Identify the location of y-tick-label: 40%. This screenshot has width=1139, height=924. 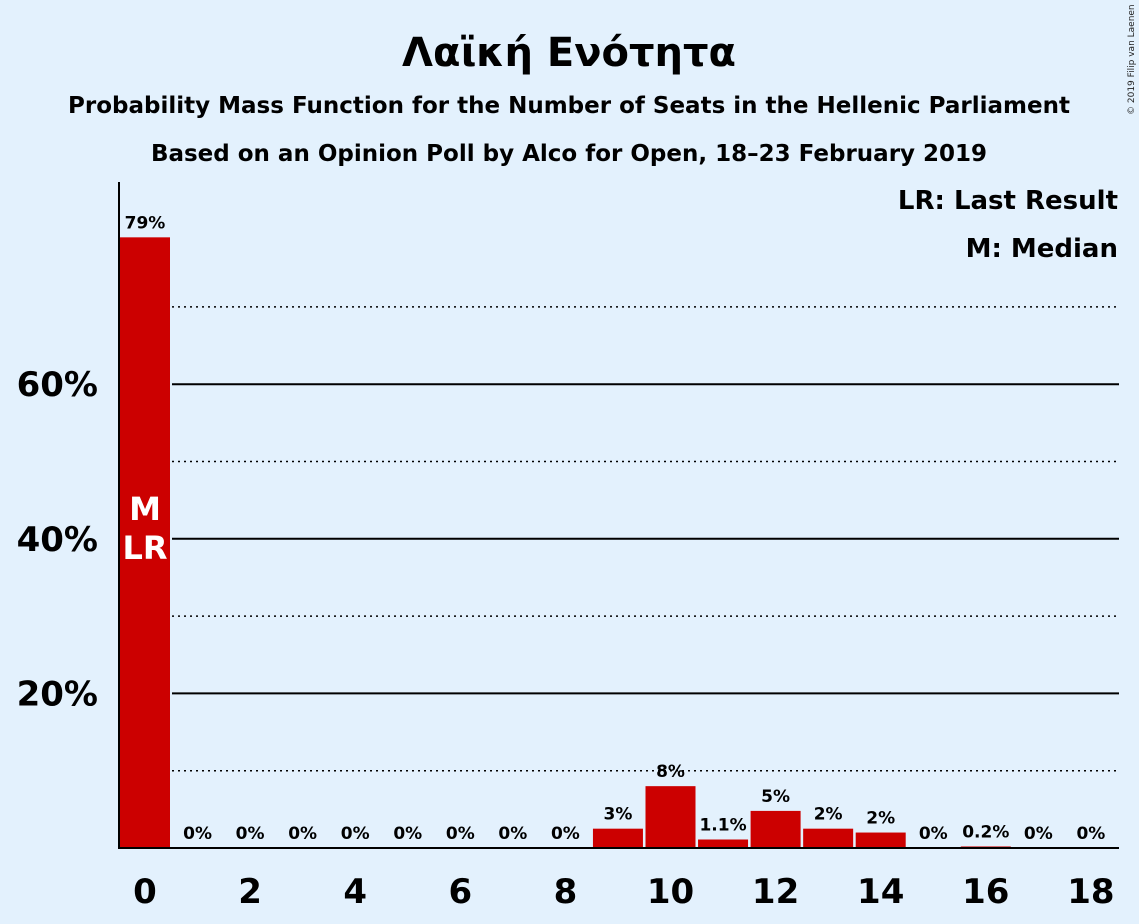
(57, 540).